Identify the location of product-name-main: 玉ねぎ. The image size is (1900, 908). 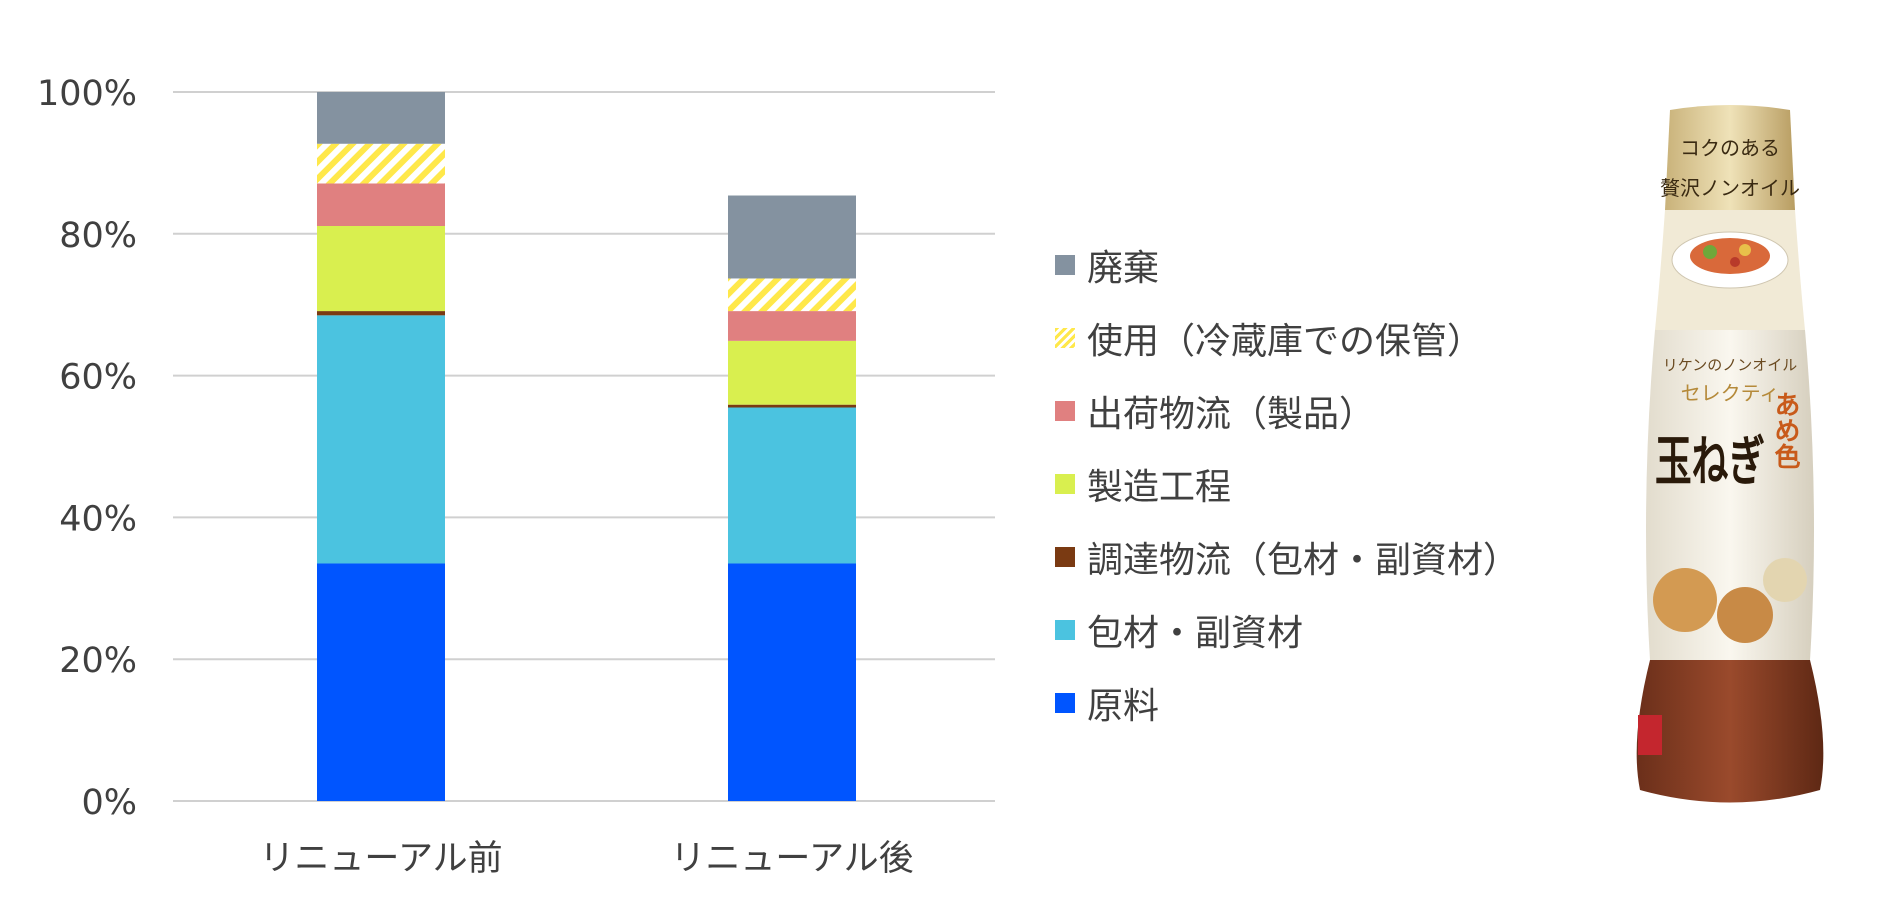
(1710, 461).